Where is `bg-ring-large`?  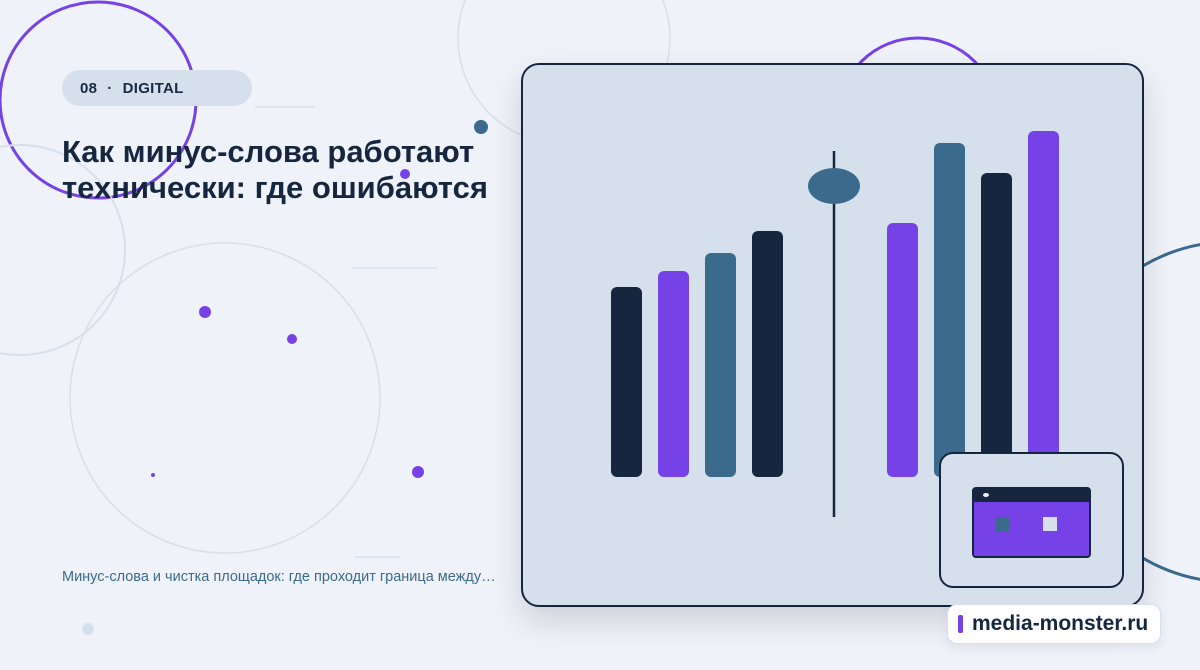 bg-ring-large is located at coordinates (225, 398).